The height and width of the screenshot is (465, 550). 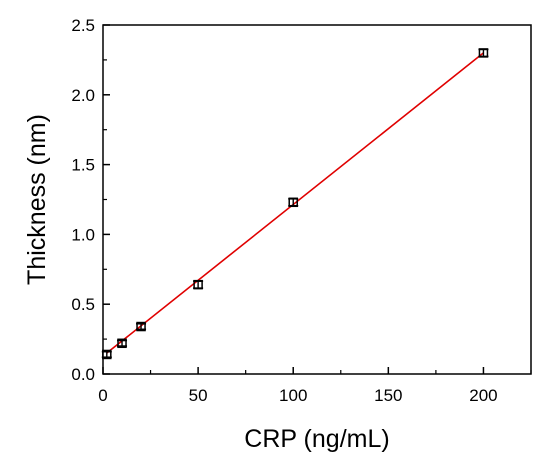 What do you see at coordinates (37, 199) in the screenshot?
I see `y-axis-title: Thickness (nm)` at bounding box center [37, 199].